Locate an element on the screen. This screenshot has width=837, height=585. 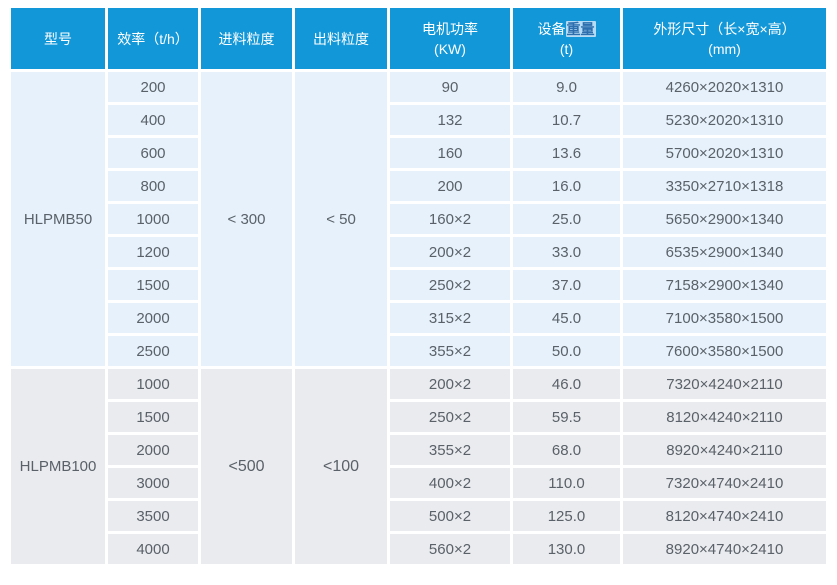
header-feed-size: 进料粒度 is located at coordinates (246, 38).